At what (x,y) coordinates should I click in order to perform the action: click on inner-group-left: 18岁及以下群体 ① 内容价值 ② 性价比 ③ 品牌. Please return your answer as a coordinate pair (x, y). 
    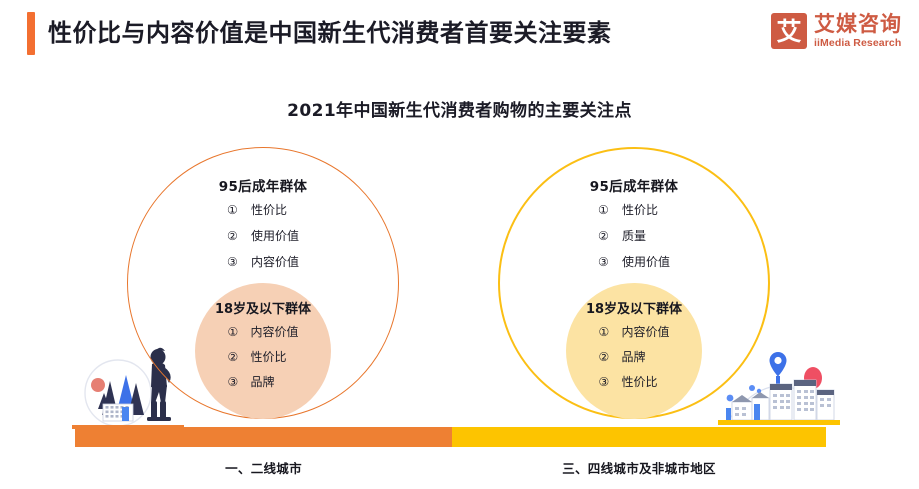
    Looking at the image, I should click on (263, 349).